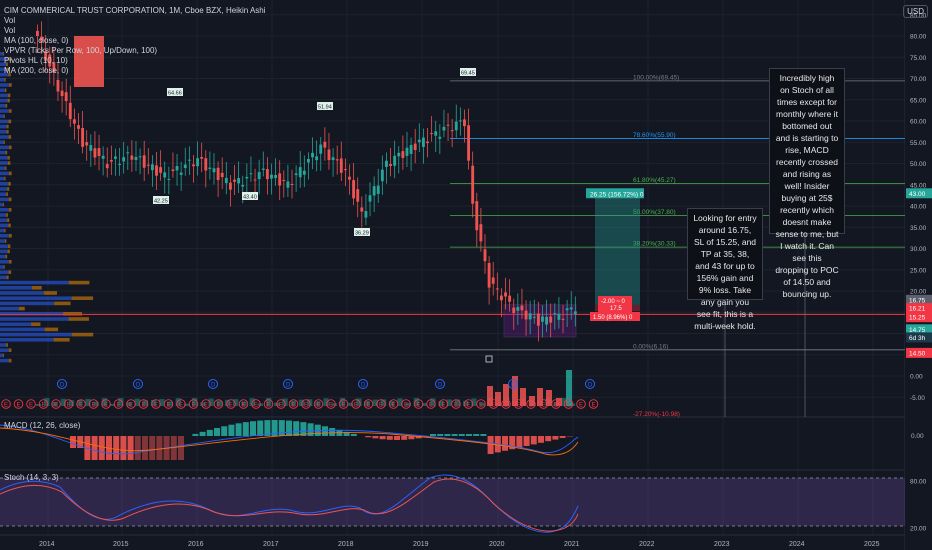 Image resolution: width=932 pixels, height=550 pixels. What do you see at coordinates (81, 50) in the screenshot?
I see `indicator-vpvr: VPVR (Ticks Per Row, 100, Up/Down, 100)` at bounding box center [81, 50].